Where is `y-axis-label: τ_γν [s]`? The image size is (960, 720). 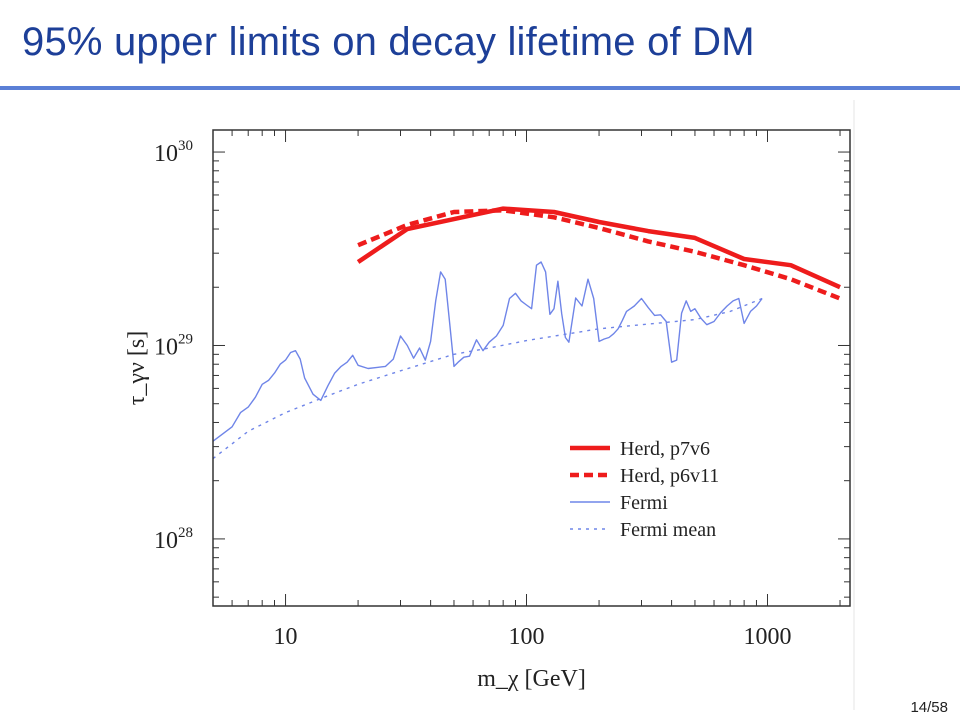 y-axis-label: τ_γν [s] is located at coordinates (137, 368).